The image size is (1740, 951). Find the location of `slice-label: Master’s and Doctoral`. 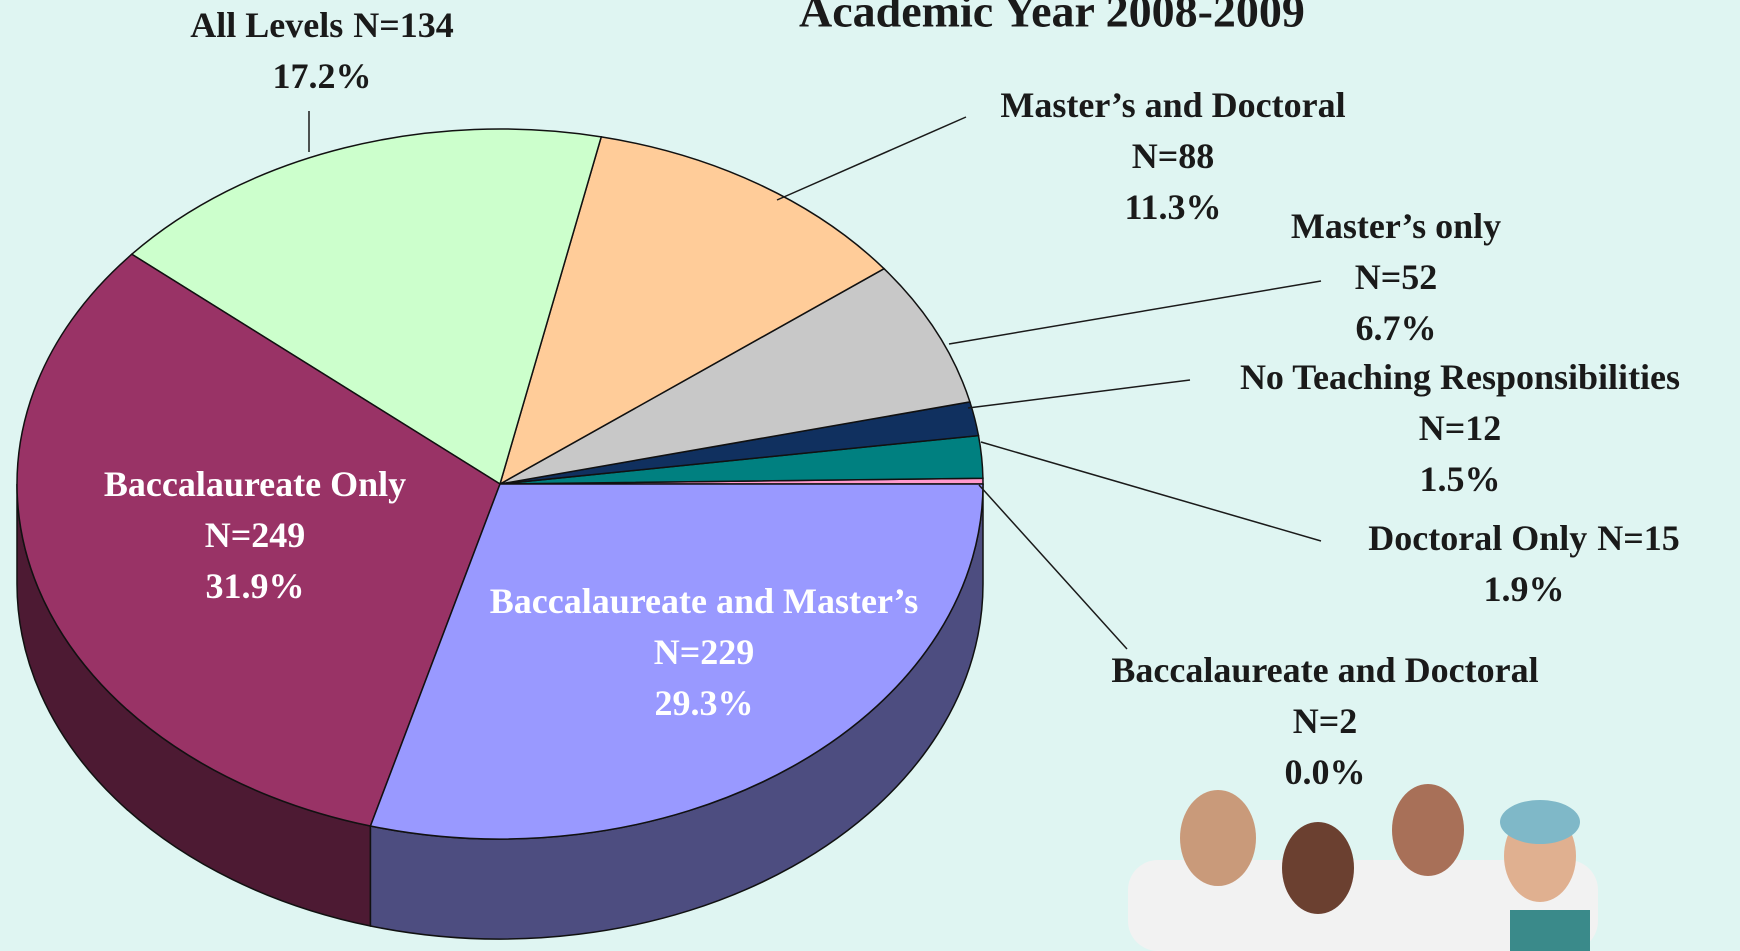

slice-label: Master’s and Doctoral is located at coordinates (1172, 105).